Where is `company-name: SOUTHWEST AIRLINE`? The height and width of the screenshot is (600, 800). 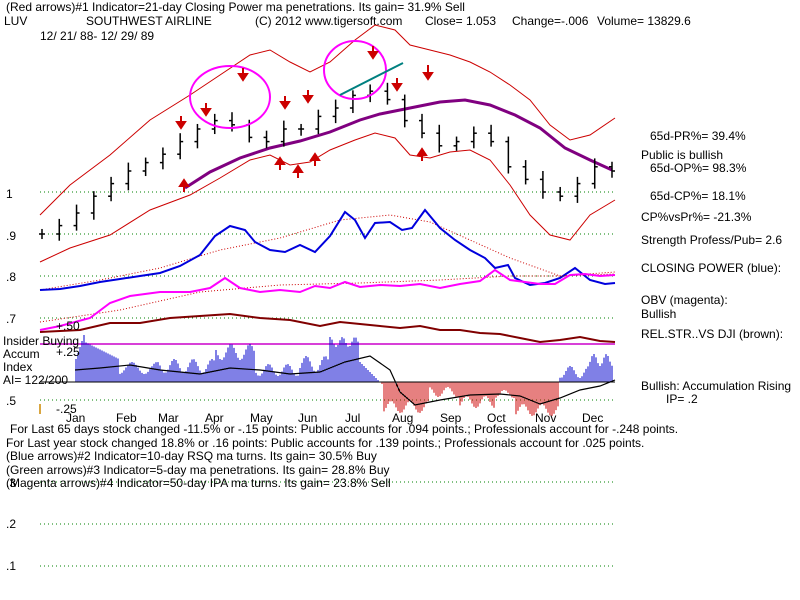 company-name: SOUTHWEST AIRLINE is located at coordinates (149, 21).